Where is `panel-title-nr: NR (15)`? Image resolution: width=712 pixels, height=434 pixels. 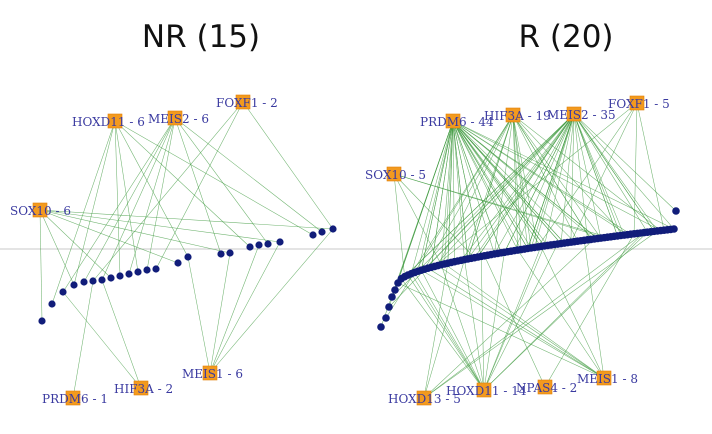 panel-title-nr: NR (15) is located at coordinates (201, 37).